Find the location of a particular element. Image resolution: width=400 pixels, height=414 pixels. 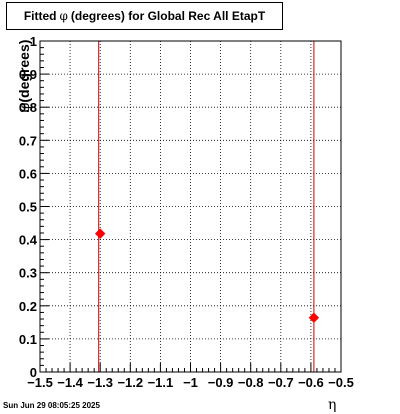

chart-title-phi-symbol: φ is located at coordinates (63, 16).